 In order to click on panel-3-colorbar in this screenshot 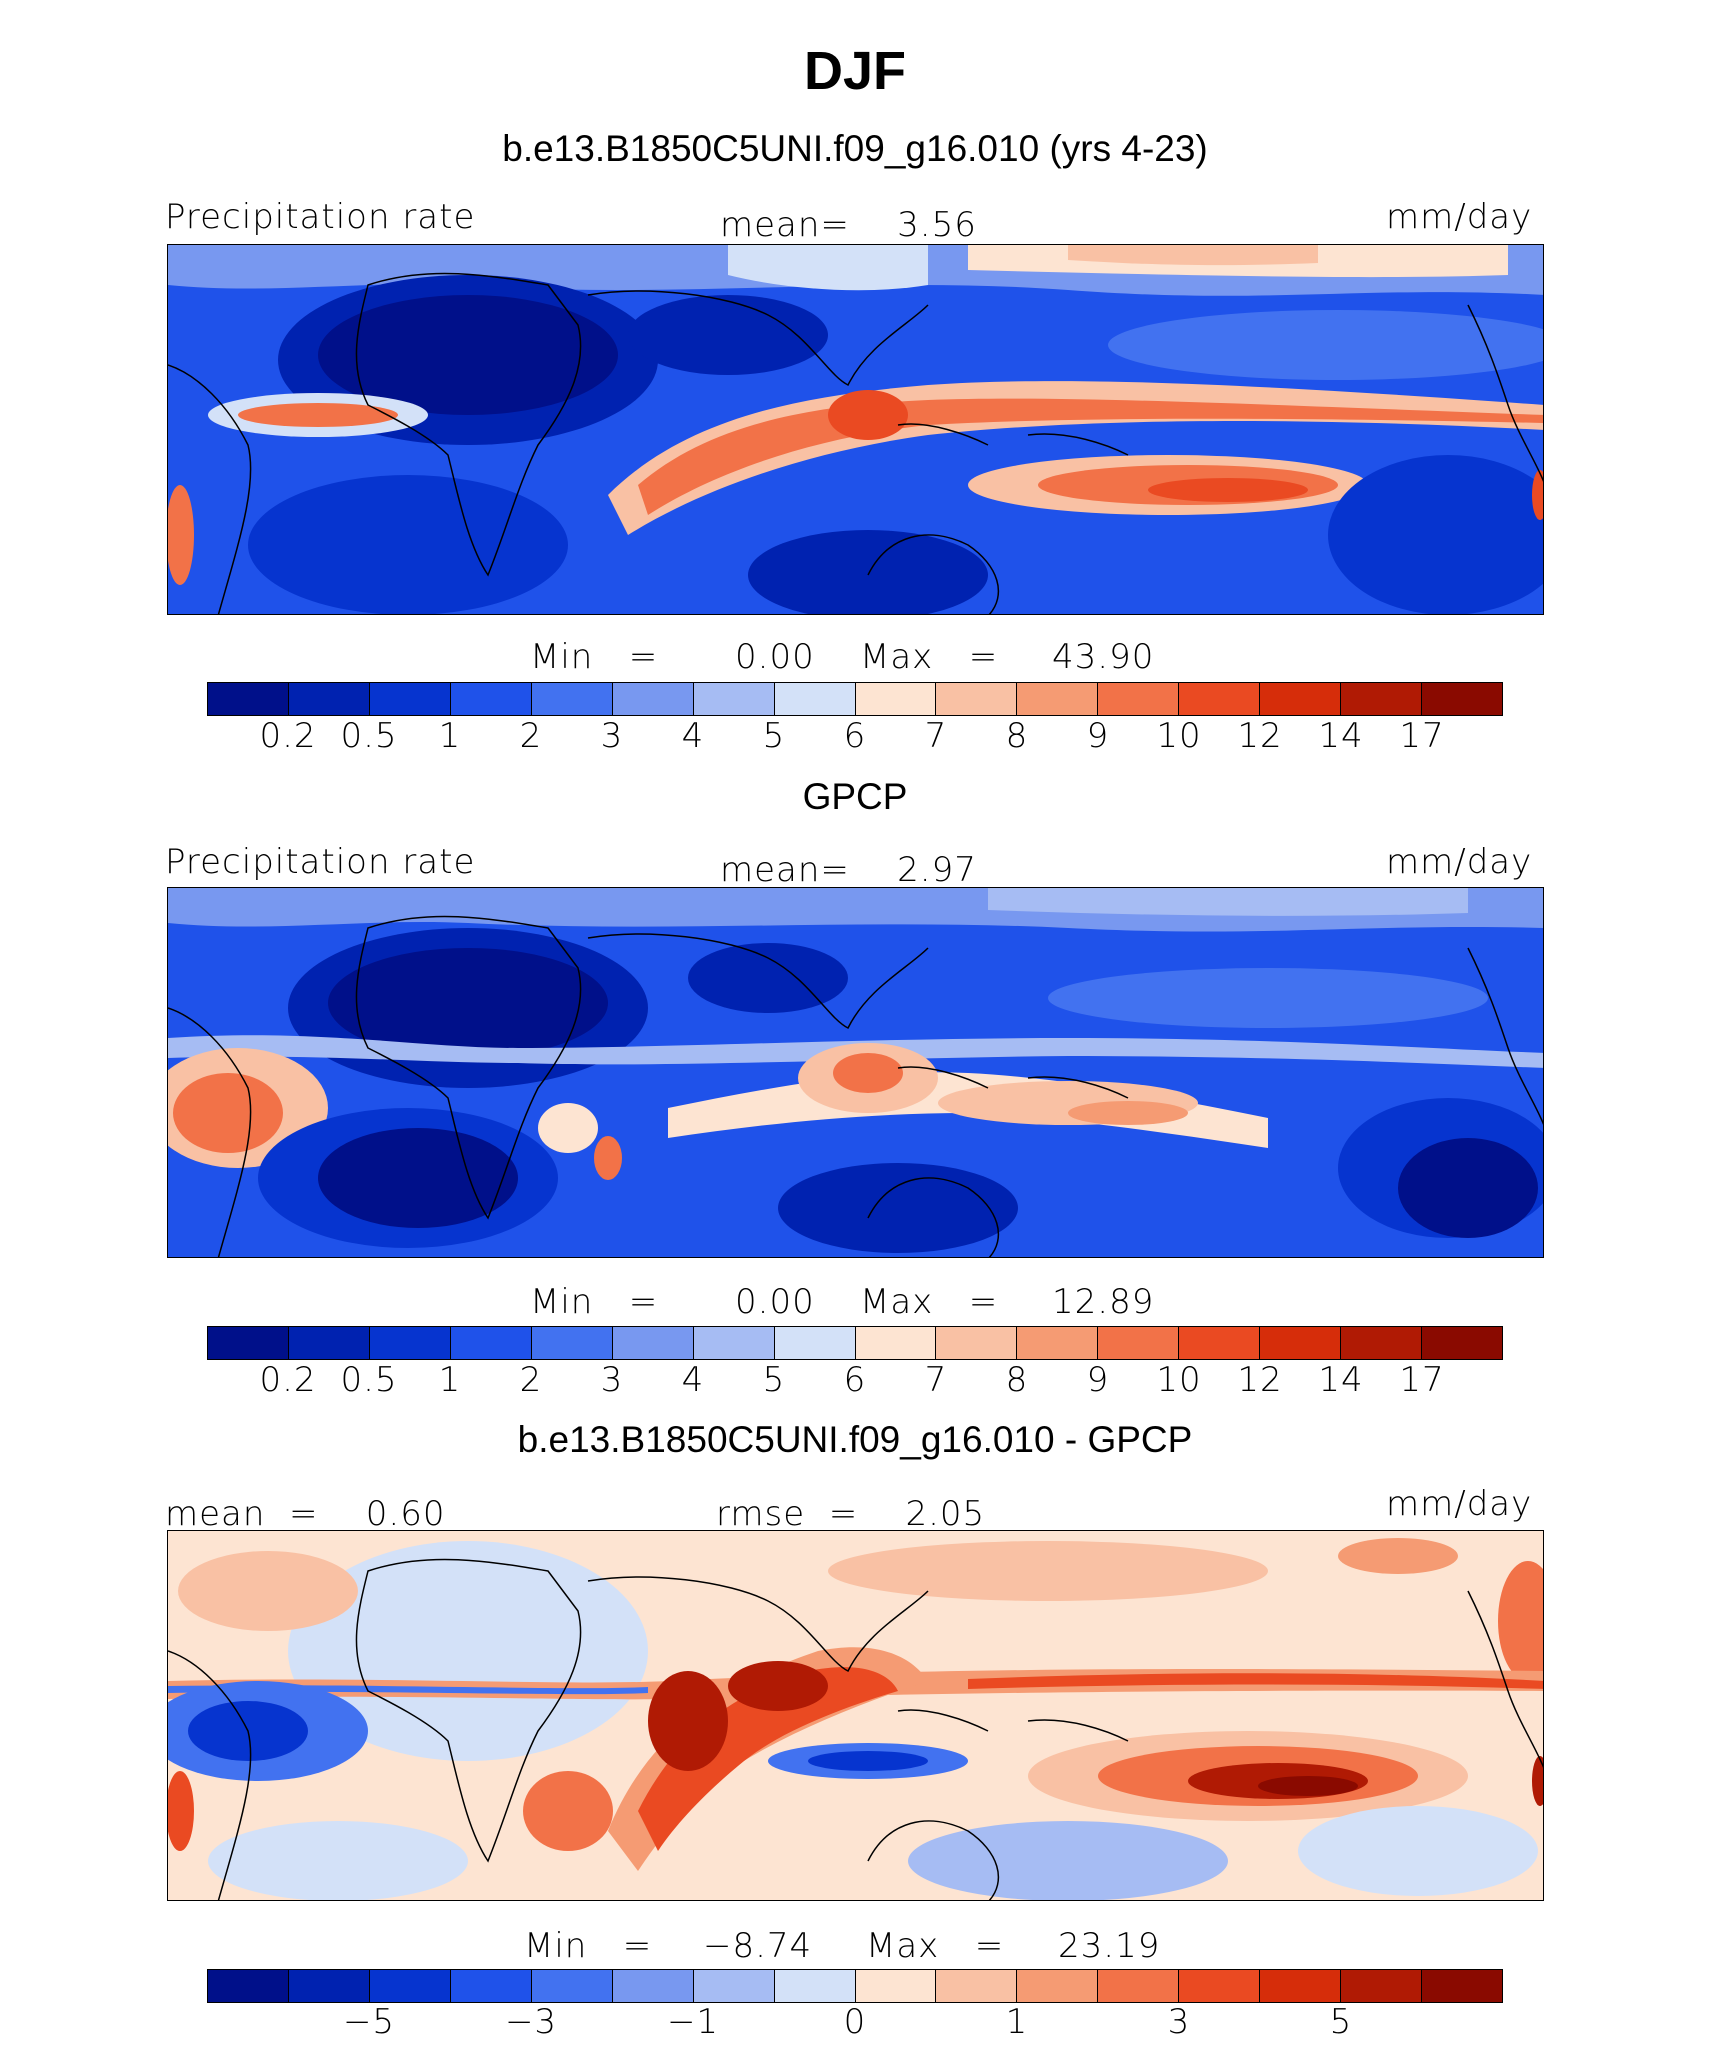, I will do `click(855, 1986)`.